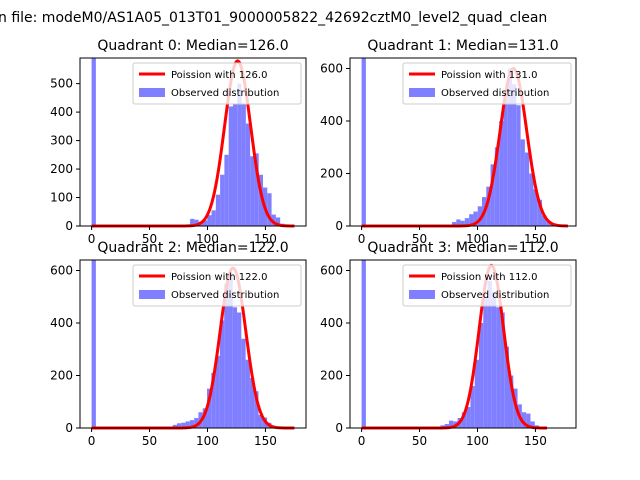 This screenshot has width=640, height=480. Describe the element at coordinates (61, 198) in the screenshot. I see `y-tick-label: 100` at that location.